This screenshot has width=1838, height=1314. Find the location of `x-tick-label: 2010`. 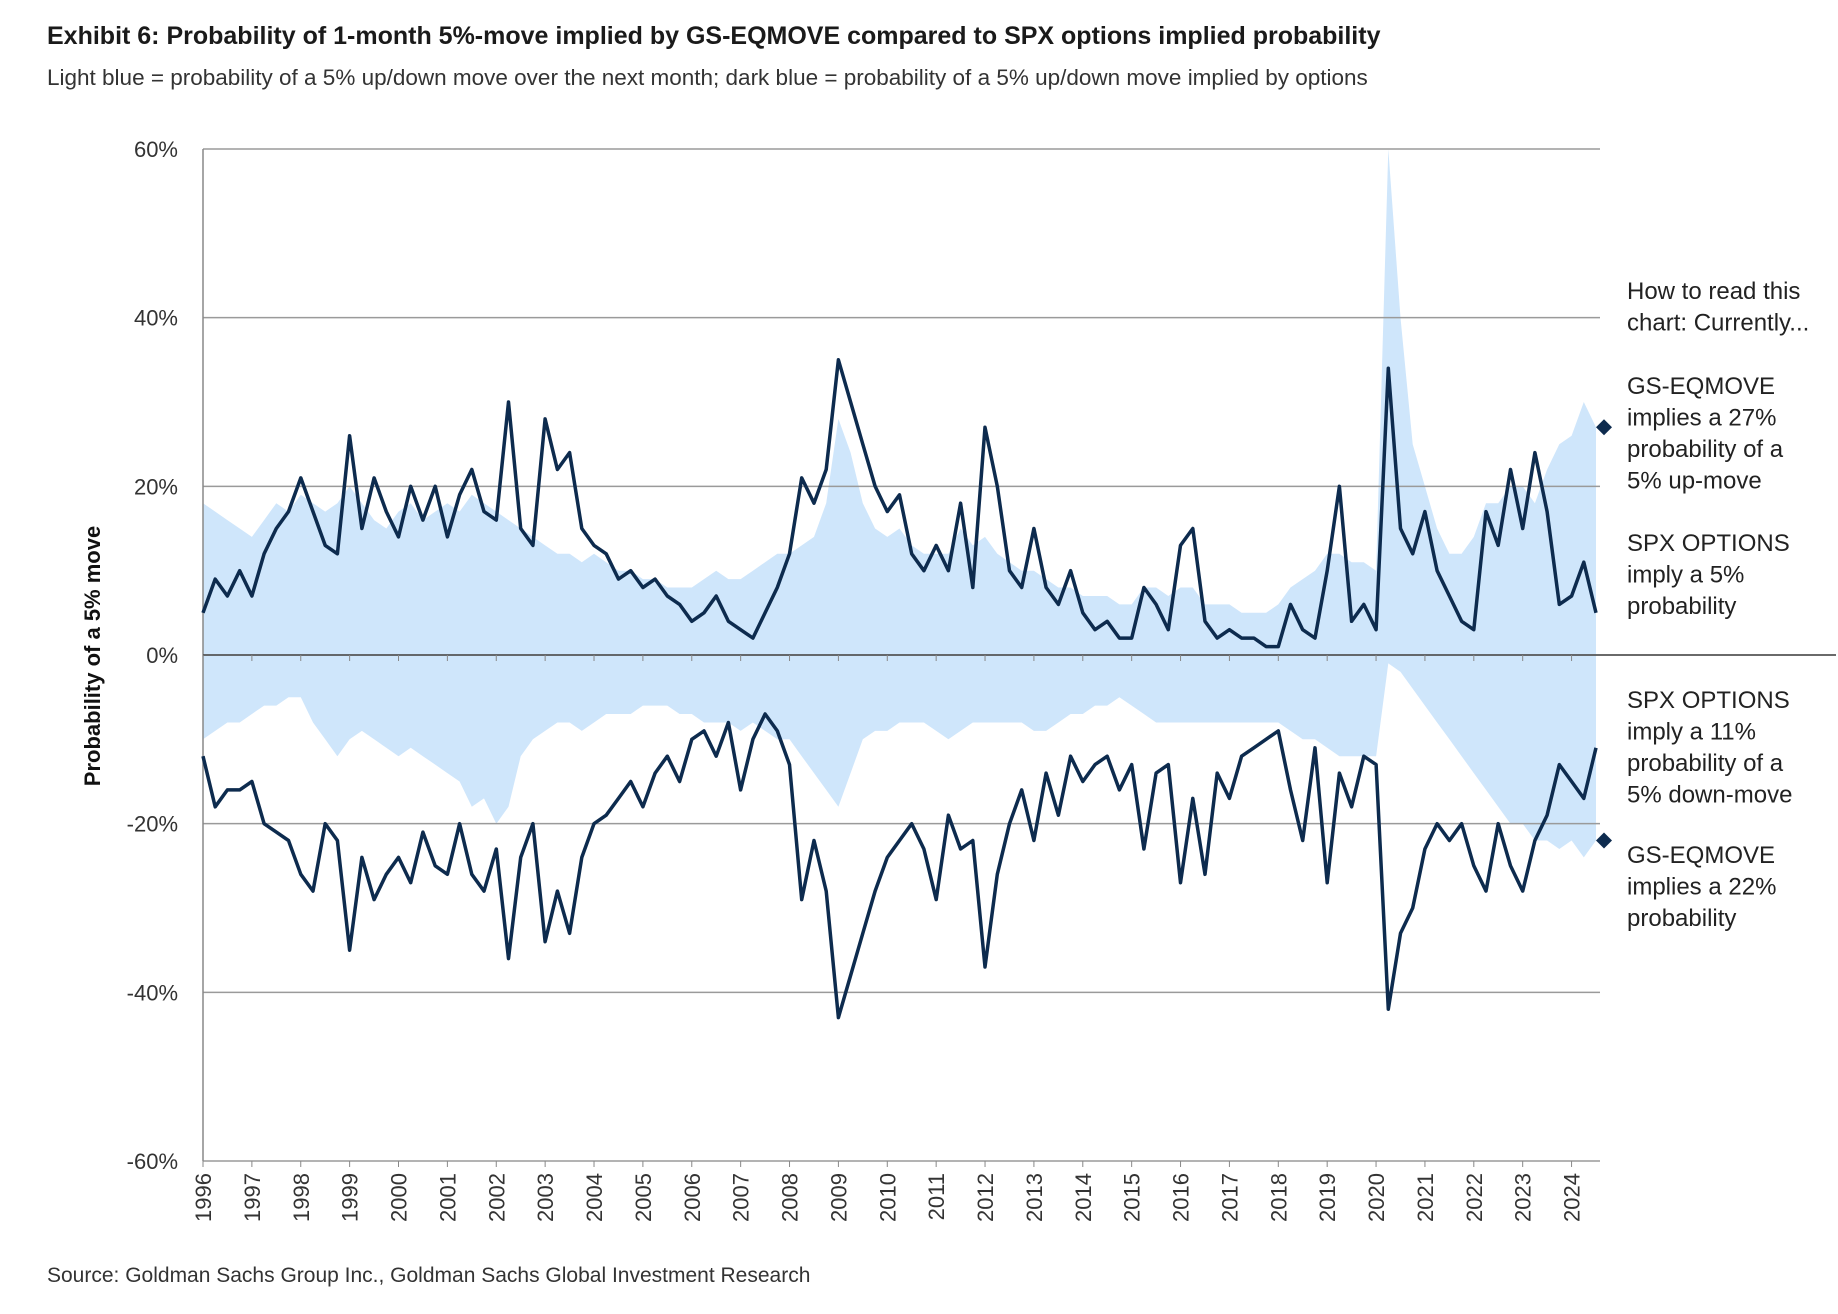

x-tick-label: 2010 is located at coordinates (887, 1197).